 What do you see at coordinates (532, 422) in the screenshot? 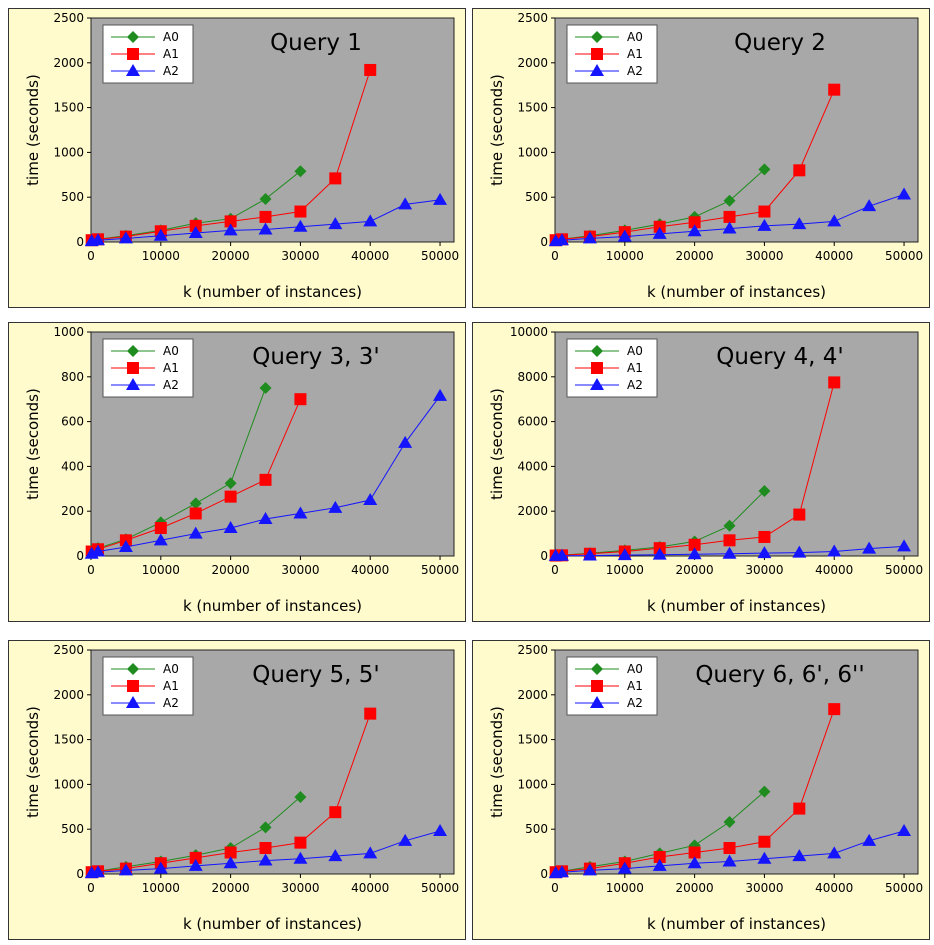
I see `y-tick-label: 6000` at bounding box center [532, 422].